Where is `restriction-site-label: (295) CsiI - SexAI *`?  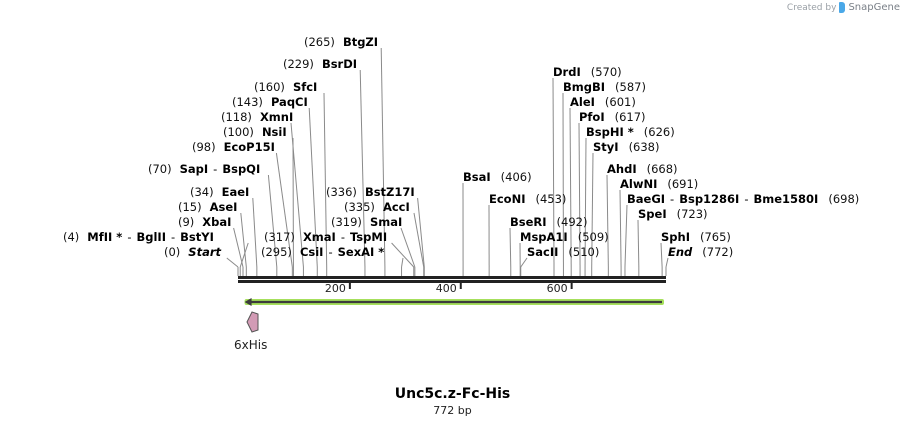
restriction-site-label: (295) CsiI - SexAI * is located at coordinates (322, 252).